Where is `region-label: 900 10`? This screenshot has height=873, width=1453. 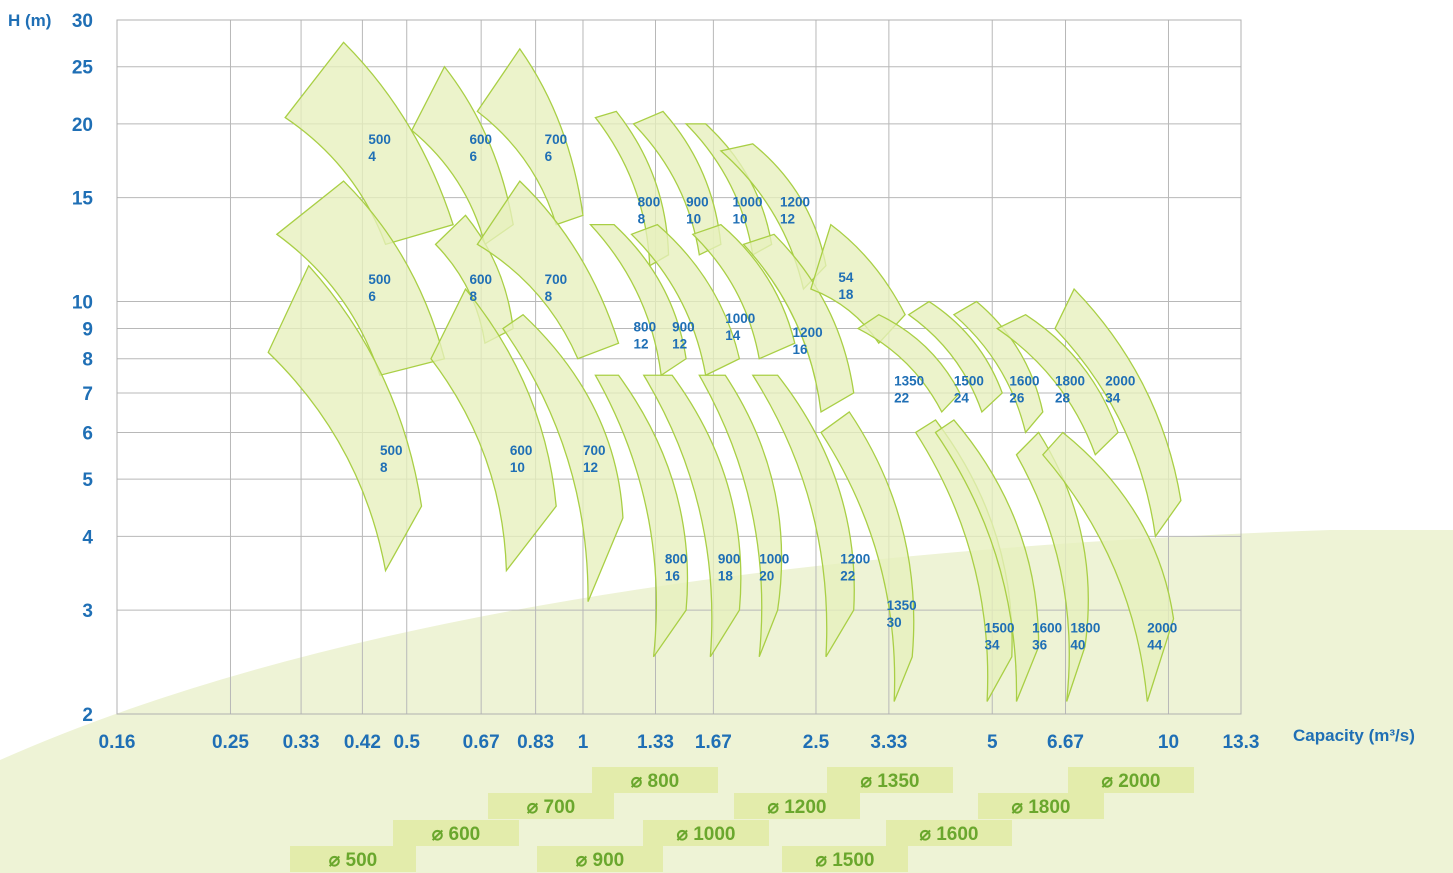
region-label: 900 10 is located at coordinates (697, 210).